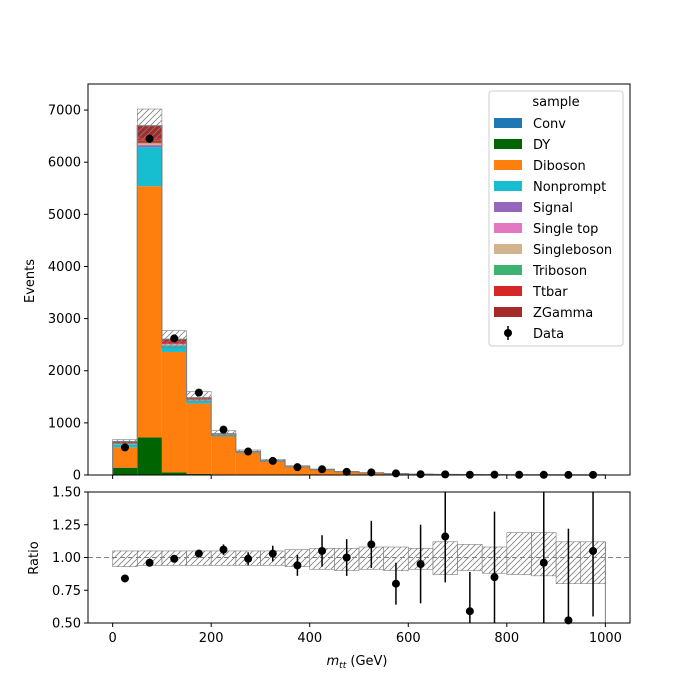  I want to click on ratio-y-tick-label: 1.25, so click(66, 525).